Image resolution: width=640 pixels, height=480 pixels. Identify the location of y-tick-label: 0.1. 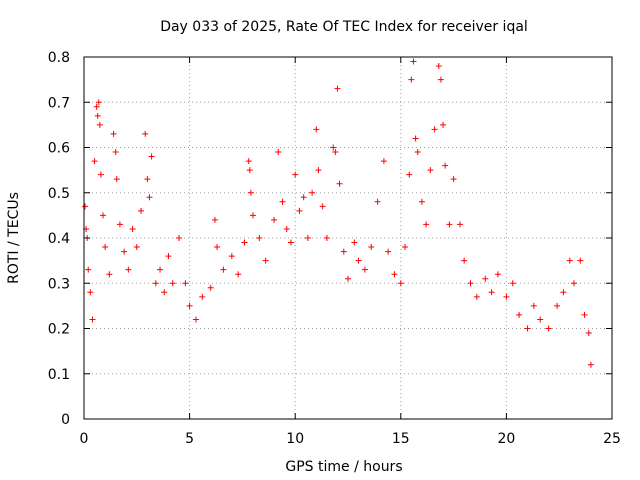
(59, 375).